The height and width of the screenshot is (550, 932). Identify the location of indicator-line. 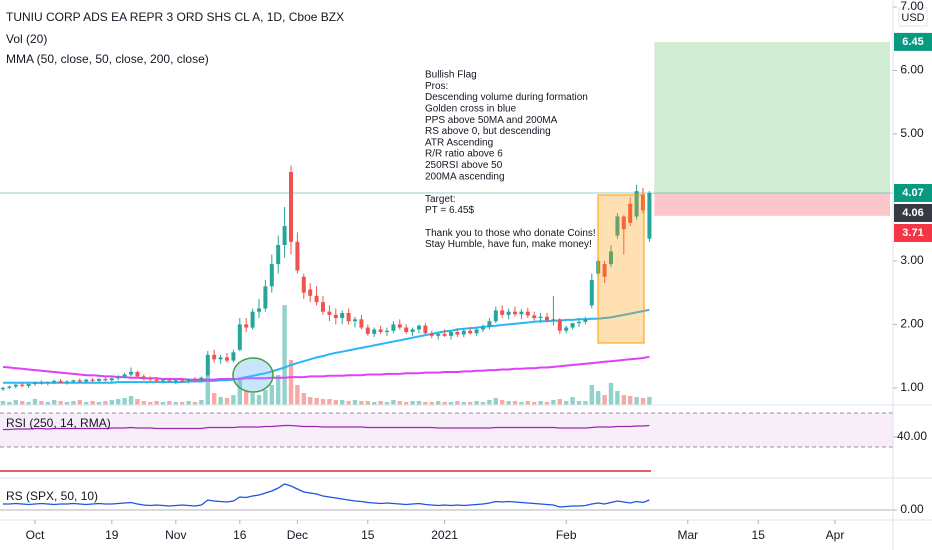
(326, 495).